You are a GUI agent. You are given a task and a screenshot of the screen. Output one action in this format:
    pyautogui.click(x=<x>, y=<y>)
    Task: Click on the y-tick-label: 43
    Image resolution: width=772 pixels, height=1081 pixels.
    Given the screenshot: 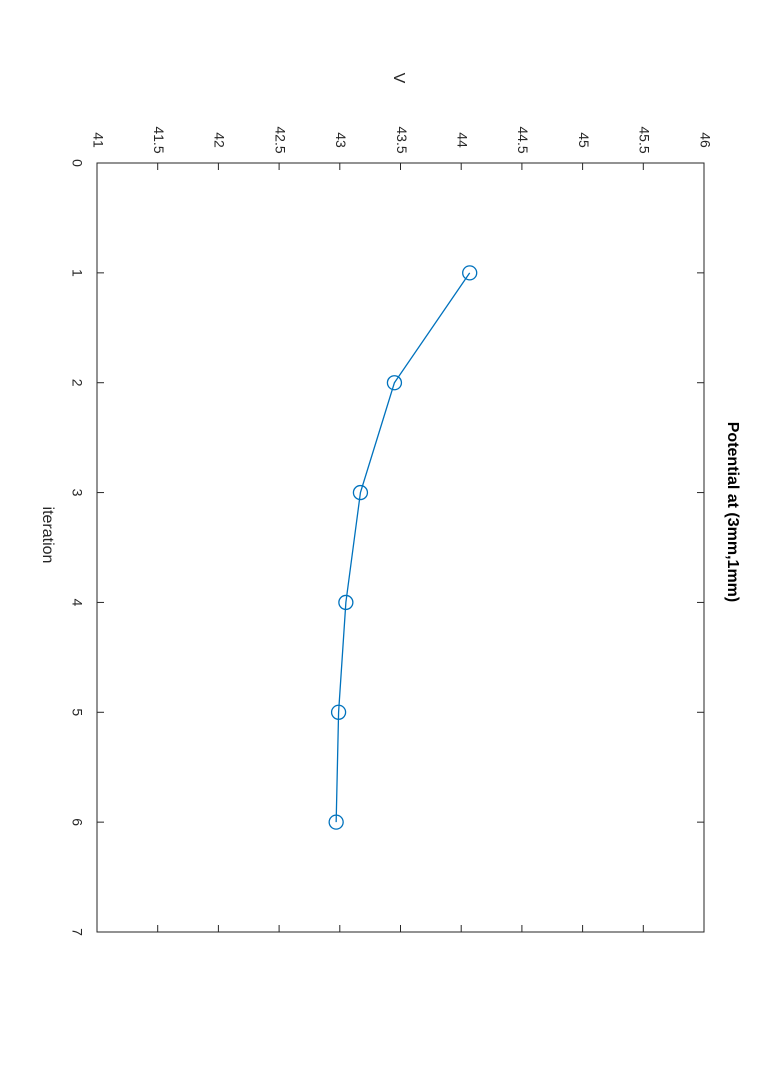 What is the action you would take?
    pyautogui.click(x=341, y=140)
    